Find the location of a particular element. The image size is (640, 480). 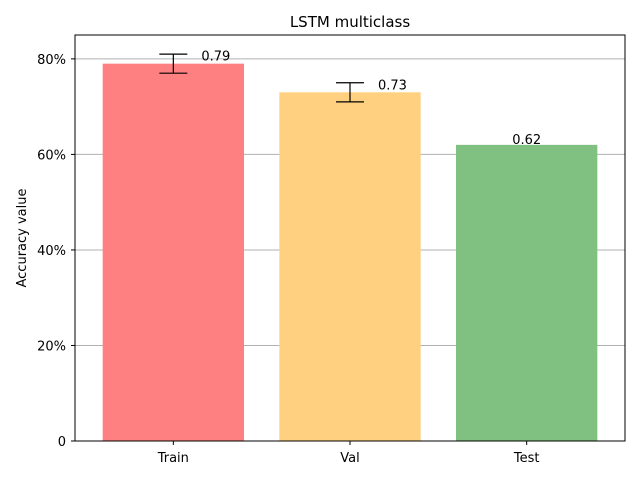

y-tick-label: 60% is located at coordinates (51, 155).